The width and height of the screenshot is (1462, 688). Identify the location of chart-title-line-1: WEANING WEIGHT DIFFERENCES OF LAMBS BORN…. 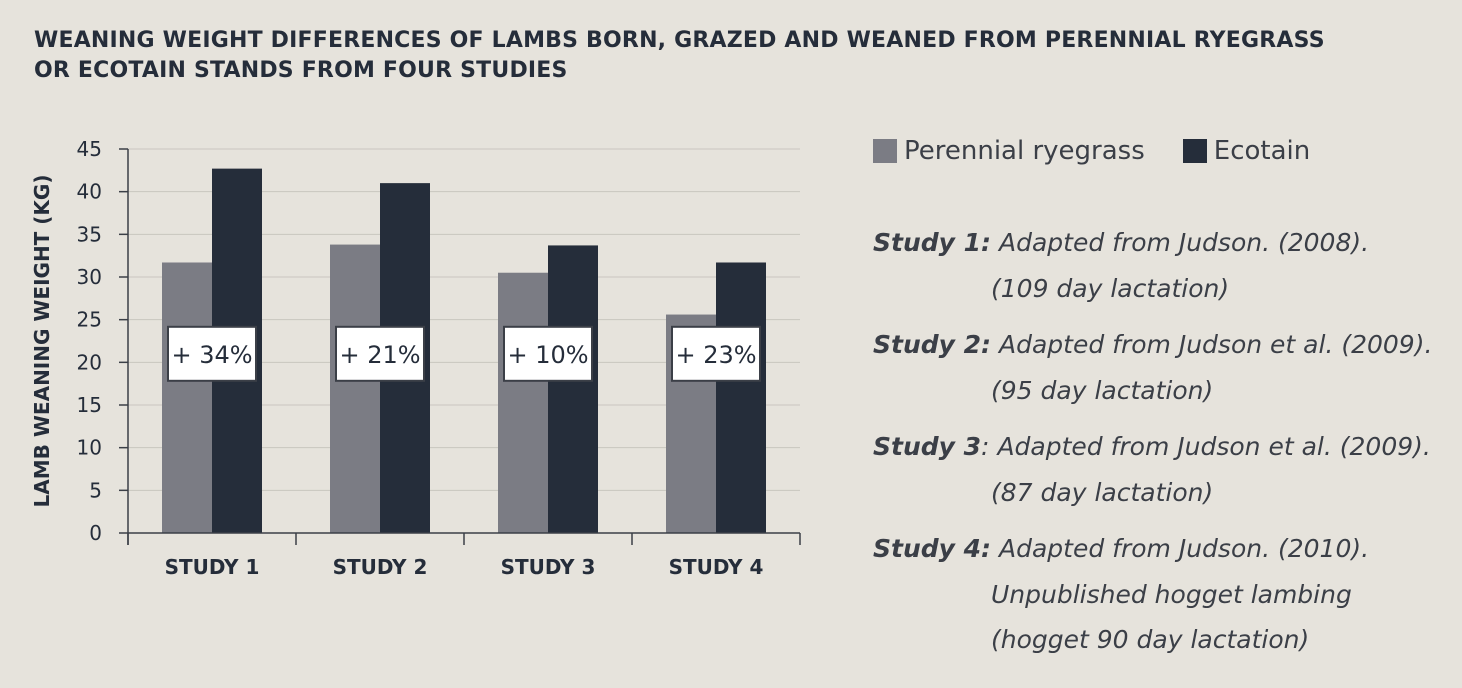
(679, 40).